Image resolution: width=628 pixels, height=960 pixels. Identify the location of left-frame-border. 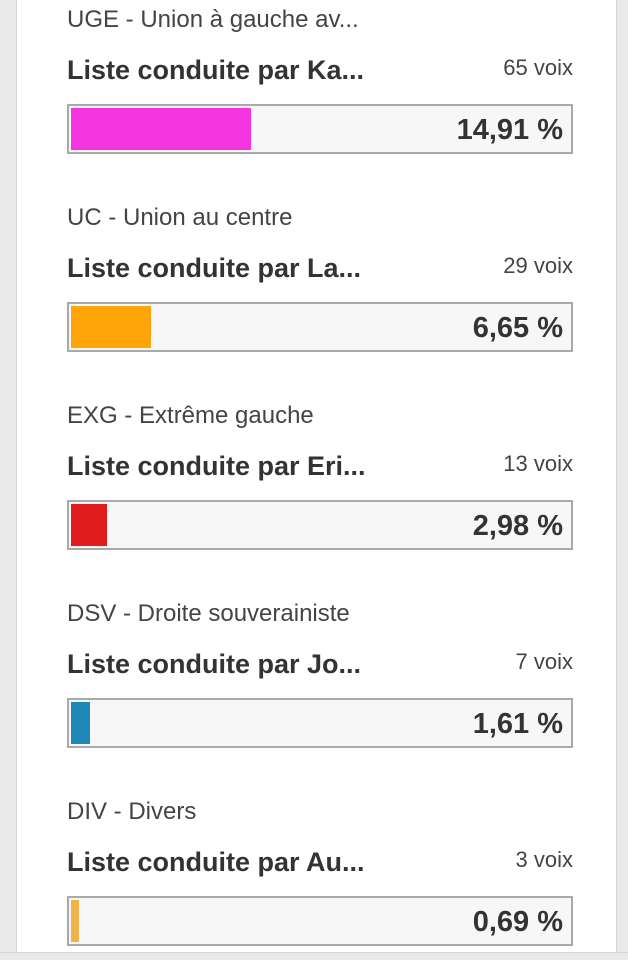
(8, 480).